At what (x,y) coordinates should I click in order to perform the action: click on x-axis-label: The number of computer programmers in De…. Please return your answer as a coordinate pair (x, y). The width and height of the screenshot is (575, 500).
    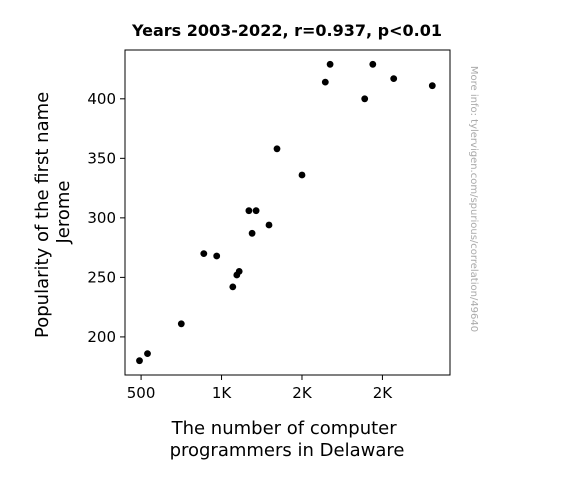
    Looking at the image, I should click on (287, 439).